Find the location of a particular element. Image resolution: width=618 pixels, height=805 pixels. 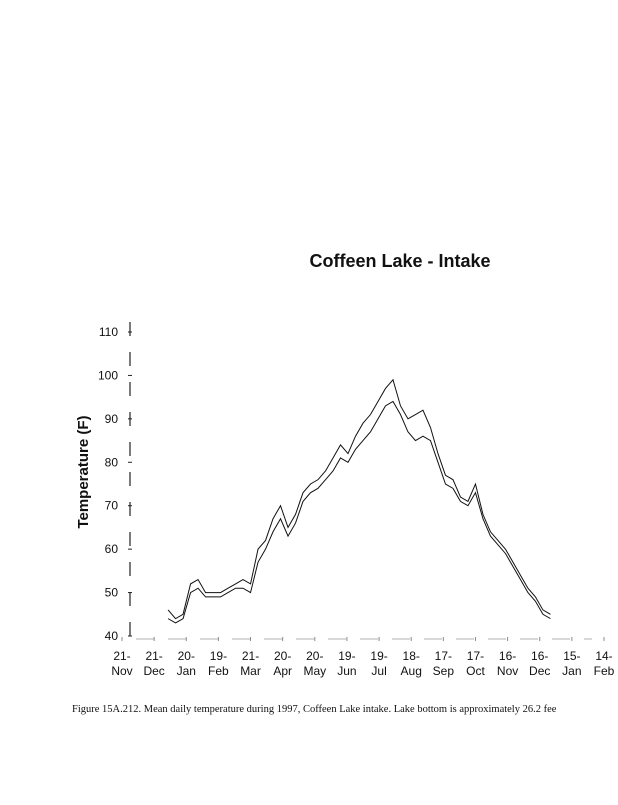

x-tick-label: 15-Jan is located at coordinates (571, 663).